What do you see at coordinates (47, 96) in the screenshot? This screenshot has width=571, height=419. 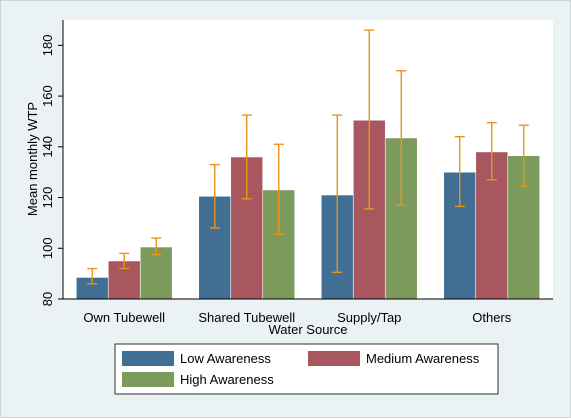 I see `y-tick-label: 160` at bounding box center [47, 96].